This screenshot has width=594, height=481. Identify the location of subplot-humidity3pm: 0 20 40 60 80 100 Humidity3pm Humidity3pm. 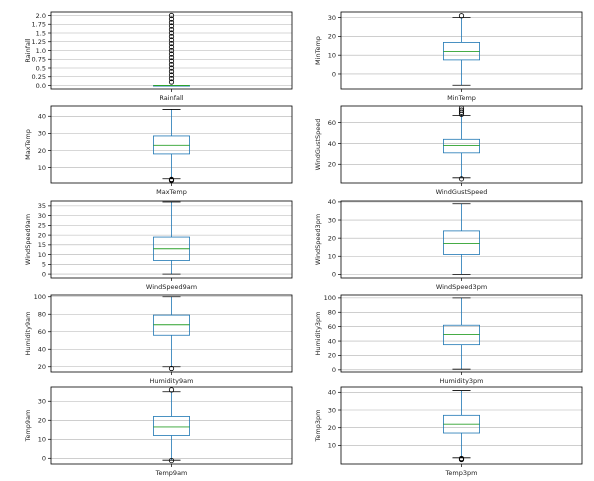
(448, 339).